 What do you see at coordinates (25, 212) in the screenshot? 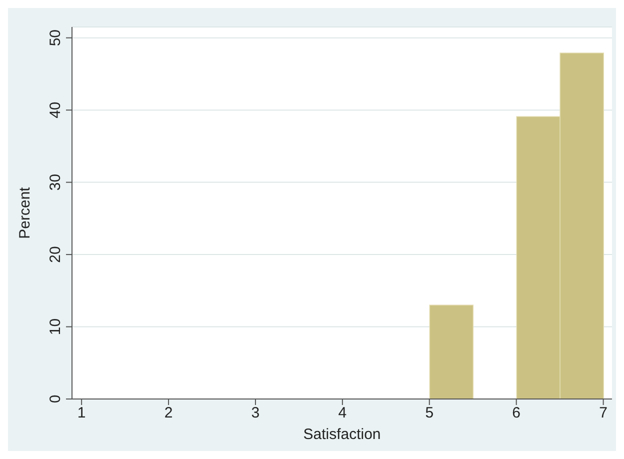
I see `y-axis-title: Percent` at bounding box center [25, 212].